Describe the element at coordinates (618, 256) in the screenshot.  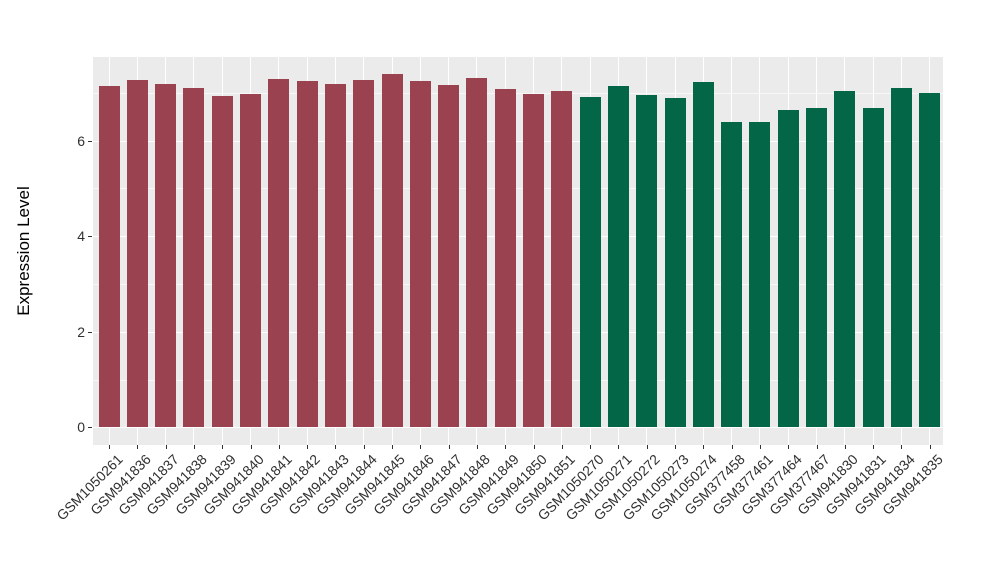
I see `bar-GSM1050271` at that location.